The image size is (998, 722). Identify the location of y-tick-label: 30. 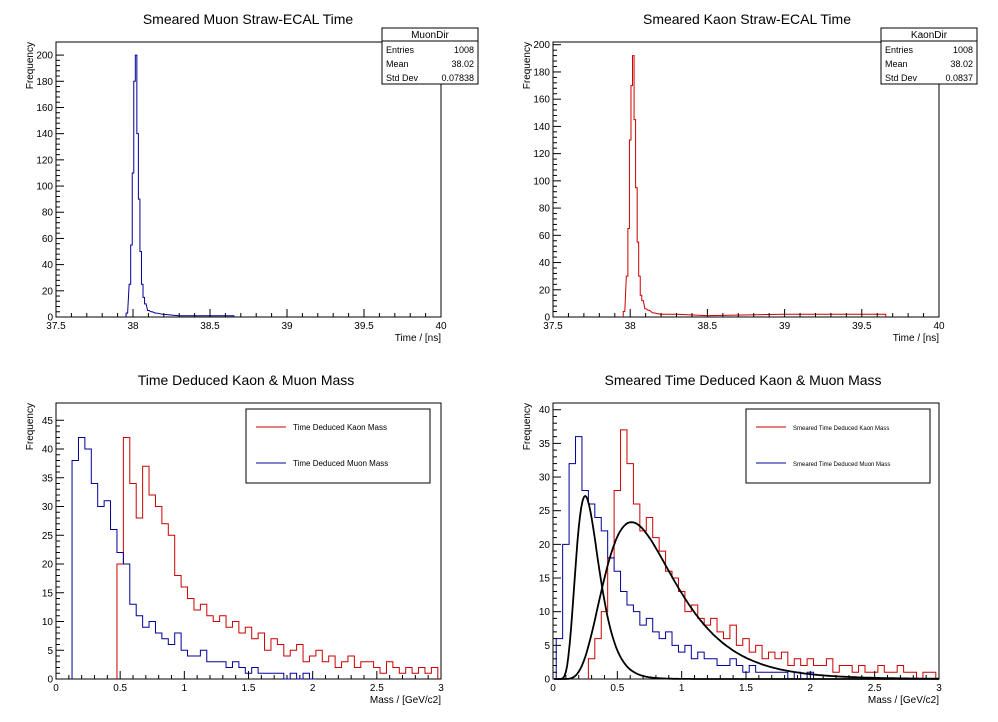
(545, 478).